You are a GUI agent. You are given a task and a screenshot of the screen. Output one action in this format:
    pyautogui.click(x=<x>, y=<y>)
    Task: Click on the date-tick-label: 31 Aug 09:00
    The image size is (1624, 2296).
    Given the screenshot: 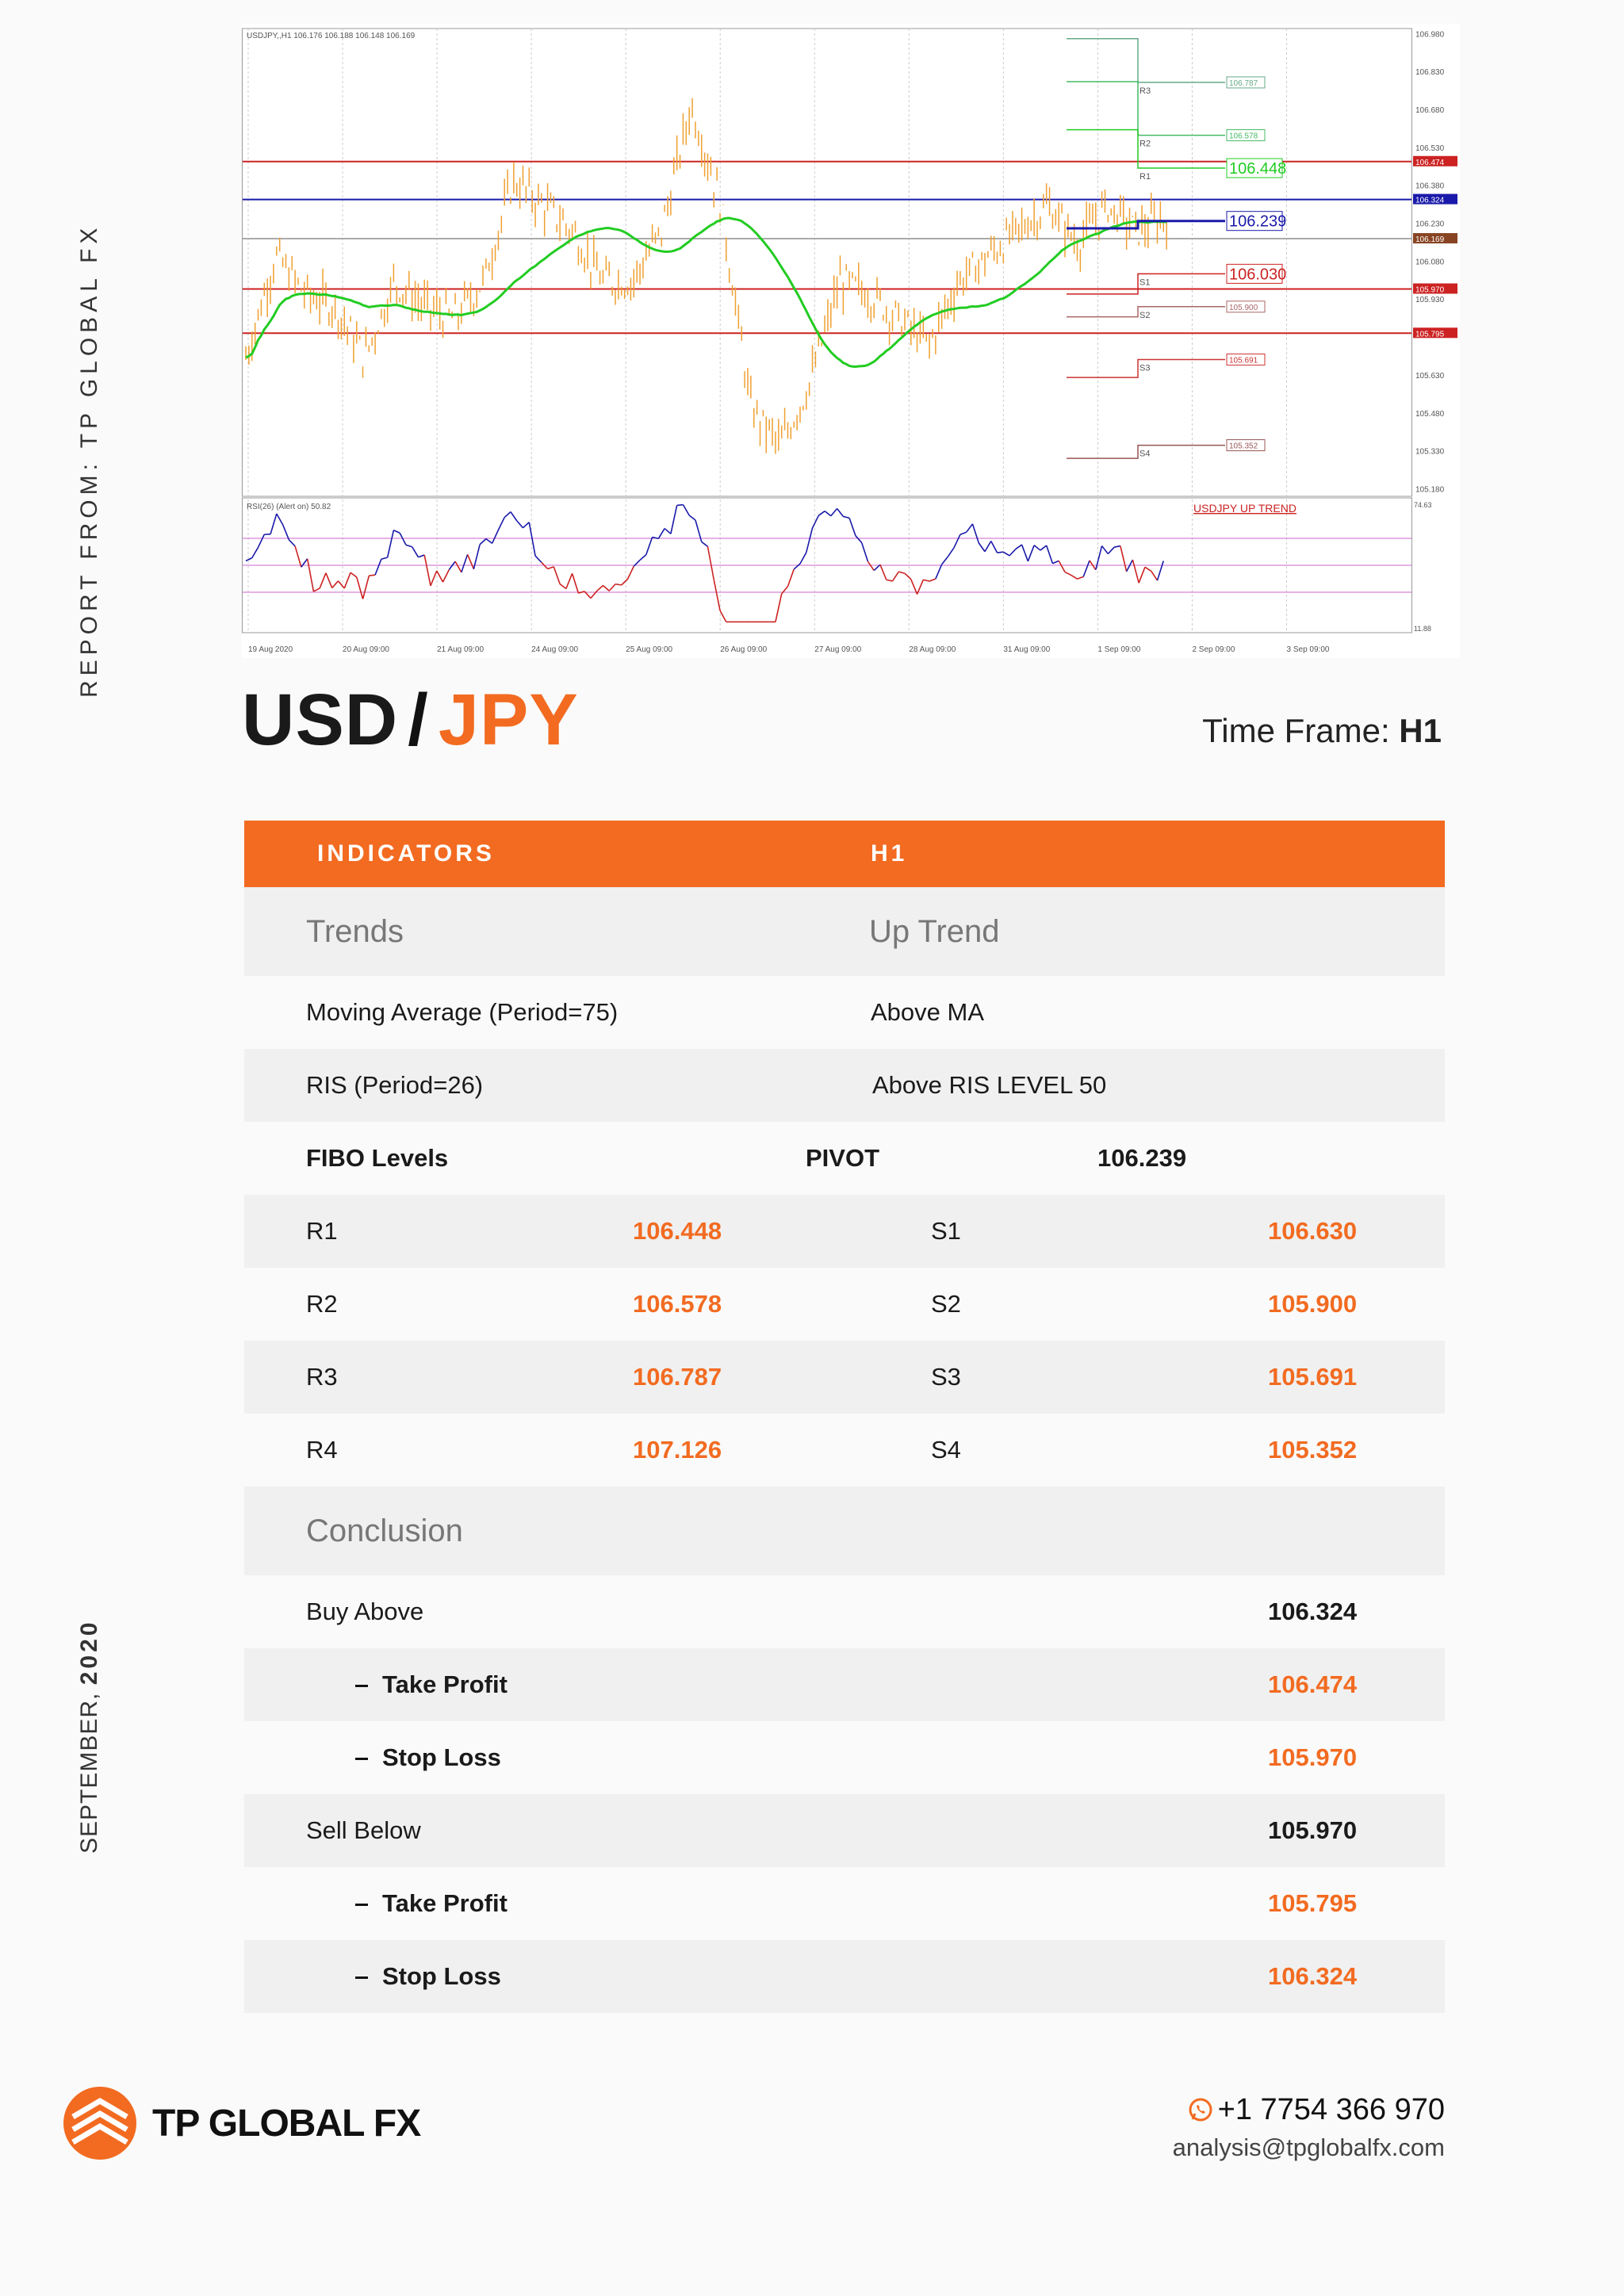 What is the action you would take?
    pyautogui.click(x=1026, y=650)
    